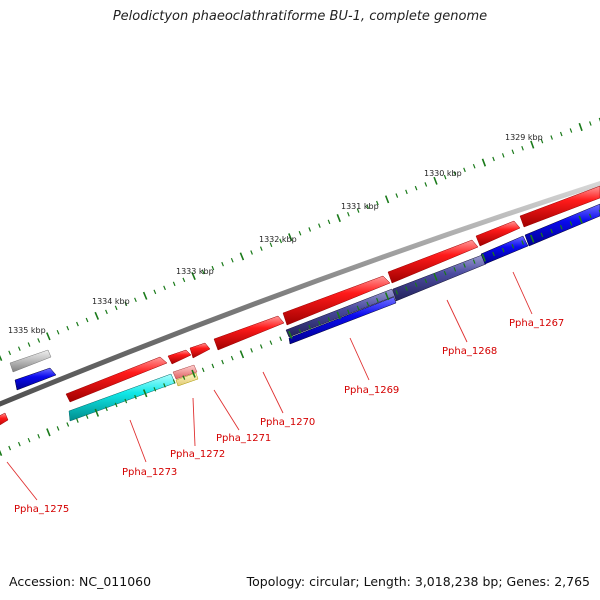 The image size is (600, 600). What do you see at coordinates (27, 330) in the screenshot?
I see `scale-label-1335: 1335 kbp` at bounding box center [27, 330].